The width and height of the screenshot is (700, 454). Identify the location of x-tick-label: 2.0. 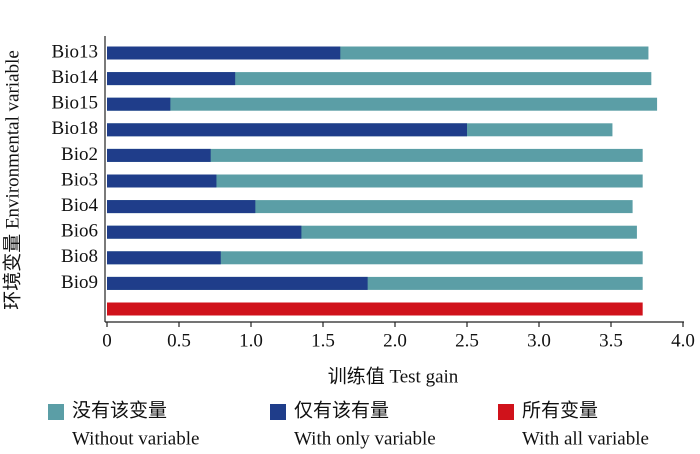
(395, 340).